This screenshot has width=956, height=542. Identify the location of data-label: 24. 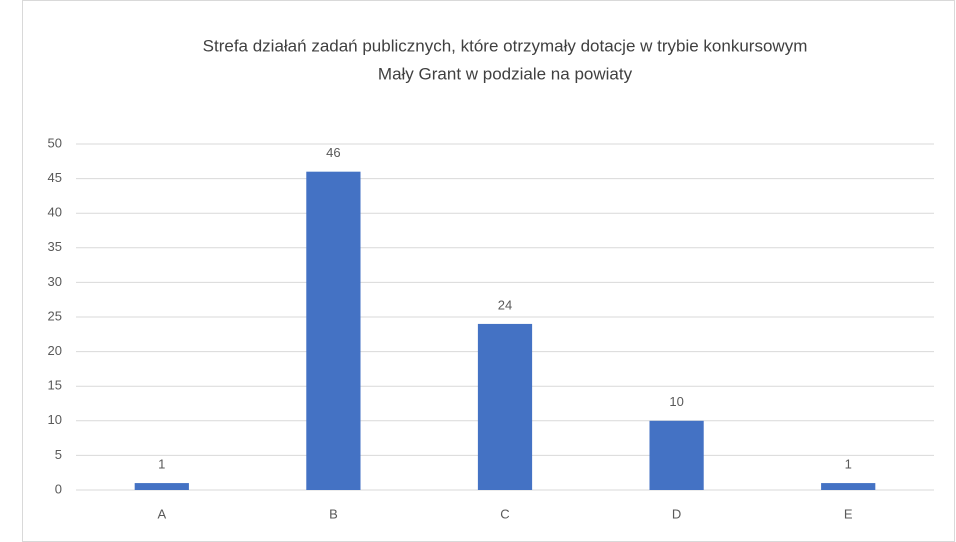
(505, 304).